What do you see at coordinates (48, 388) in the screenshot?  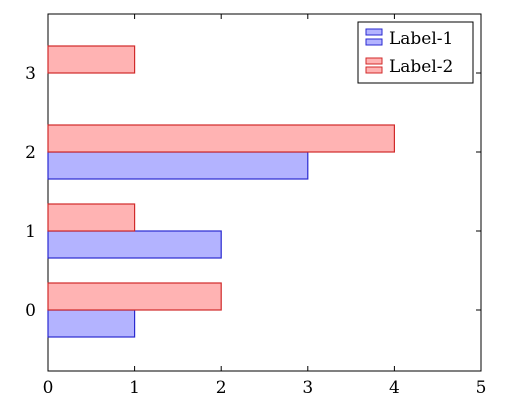 I see `x-tick-label: 0` at bounding box center [48, 388].